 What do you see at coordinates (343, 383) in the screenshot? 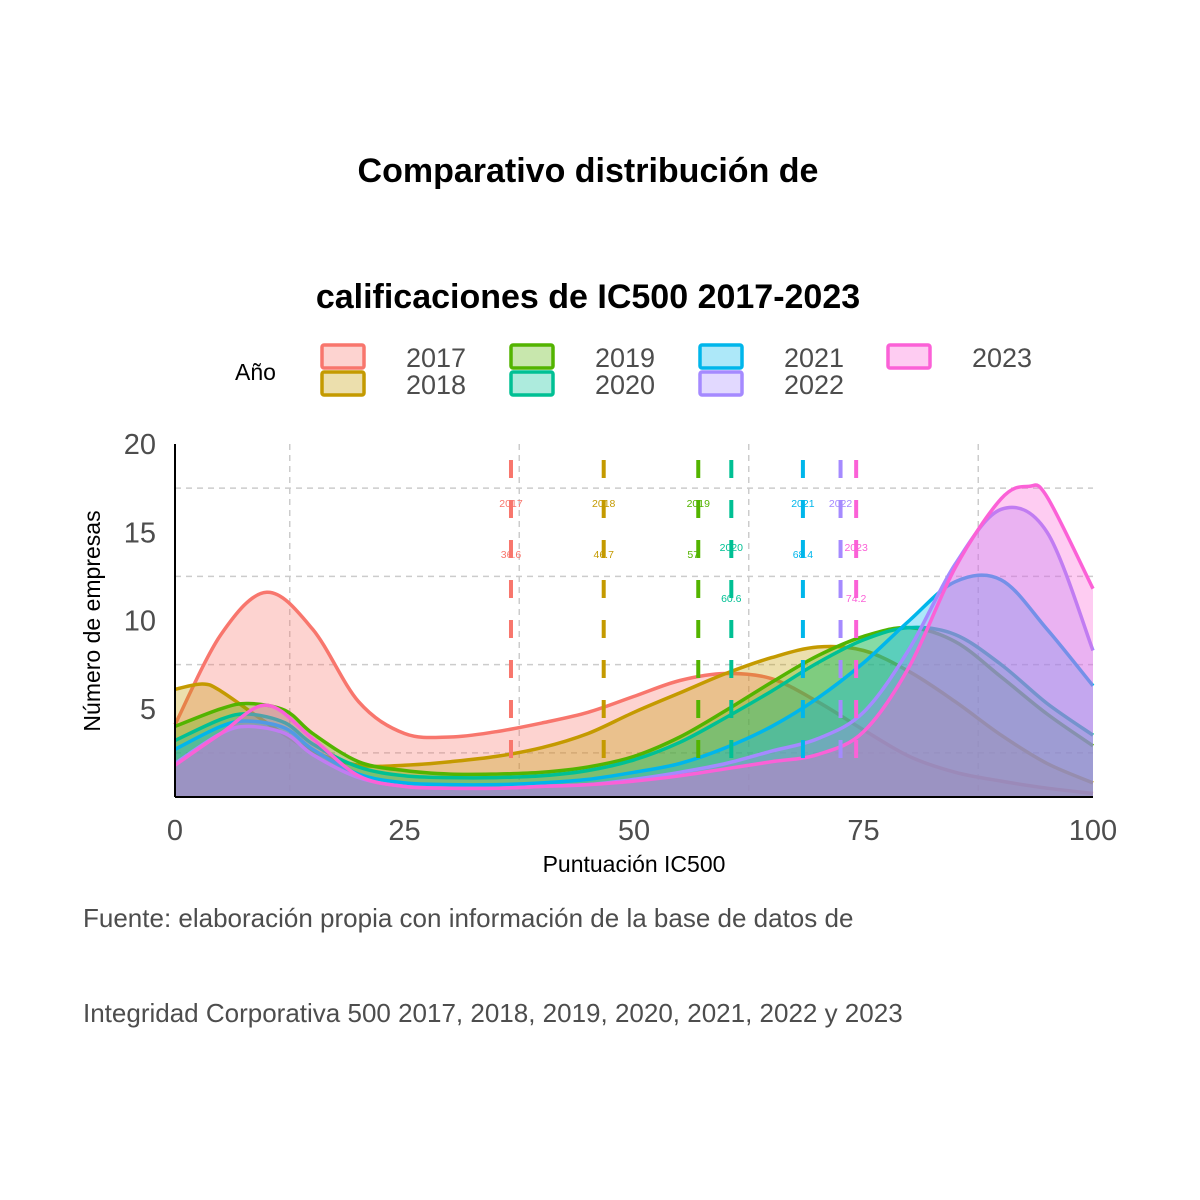
I see `legend-key-2018` at bounding box center [343, 383].